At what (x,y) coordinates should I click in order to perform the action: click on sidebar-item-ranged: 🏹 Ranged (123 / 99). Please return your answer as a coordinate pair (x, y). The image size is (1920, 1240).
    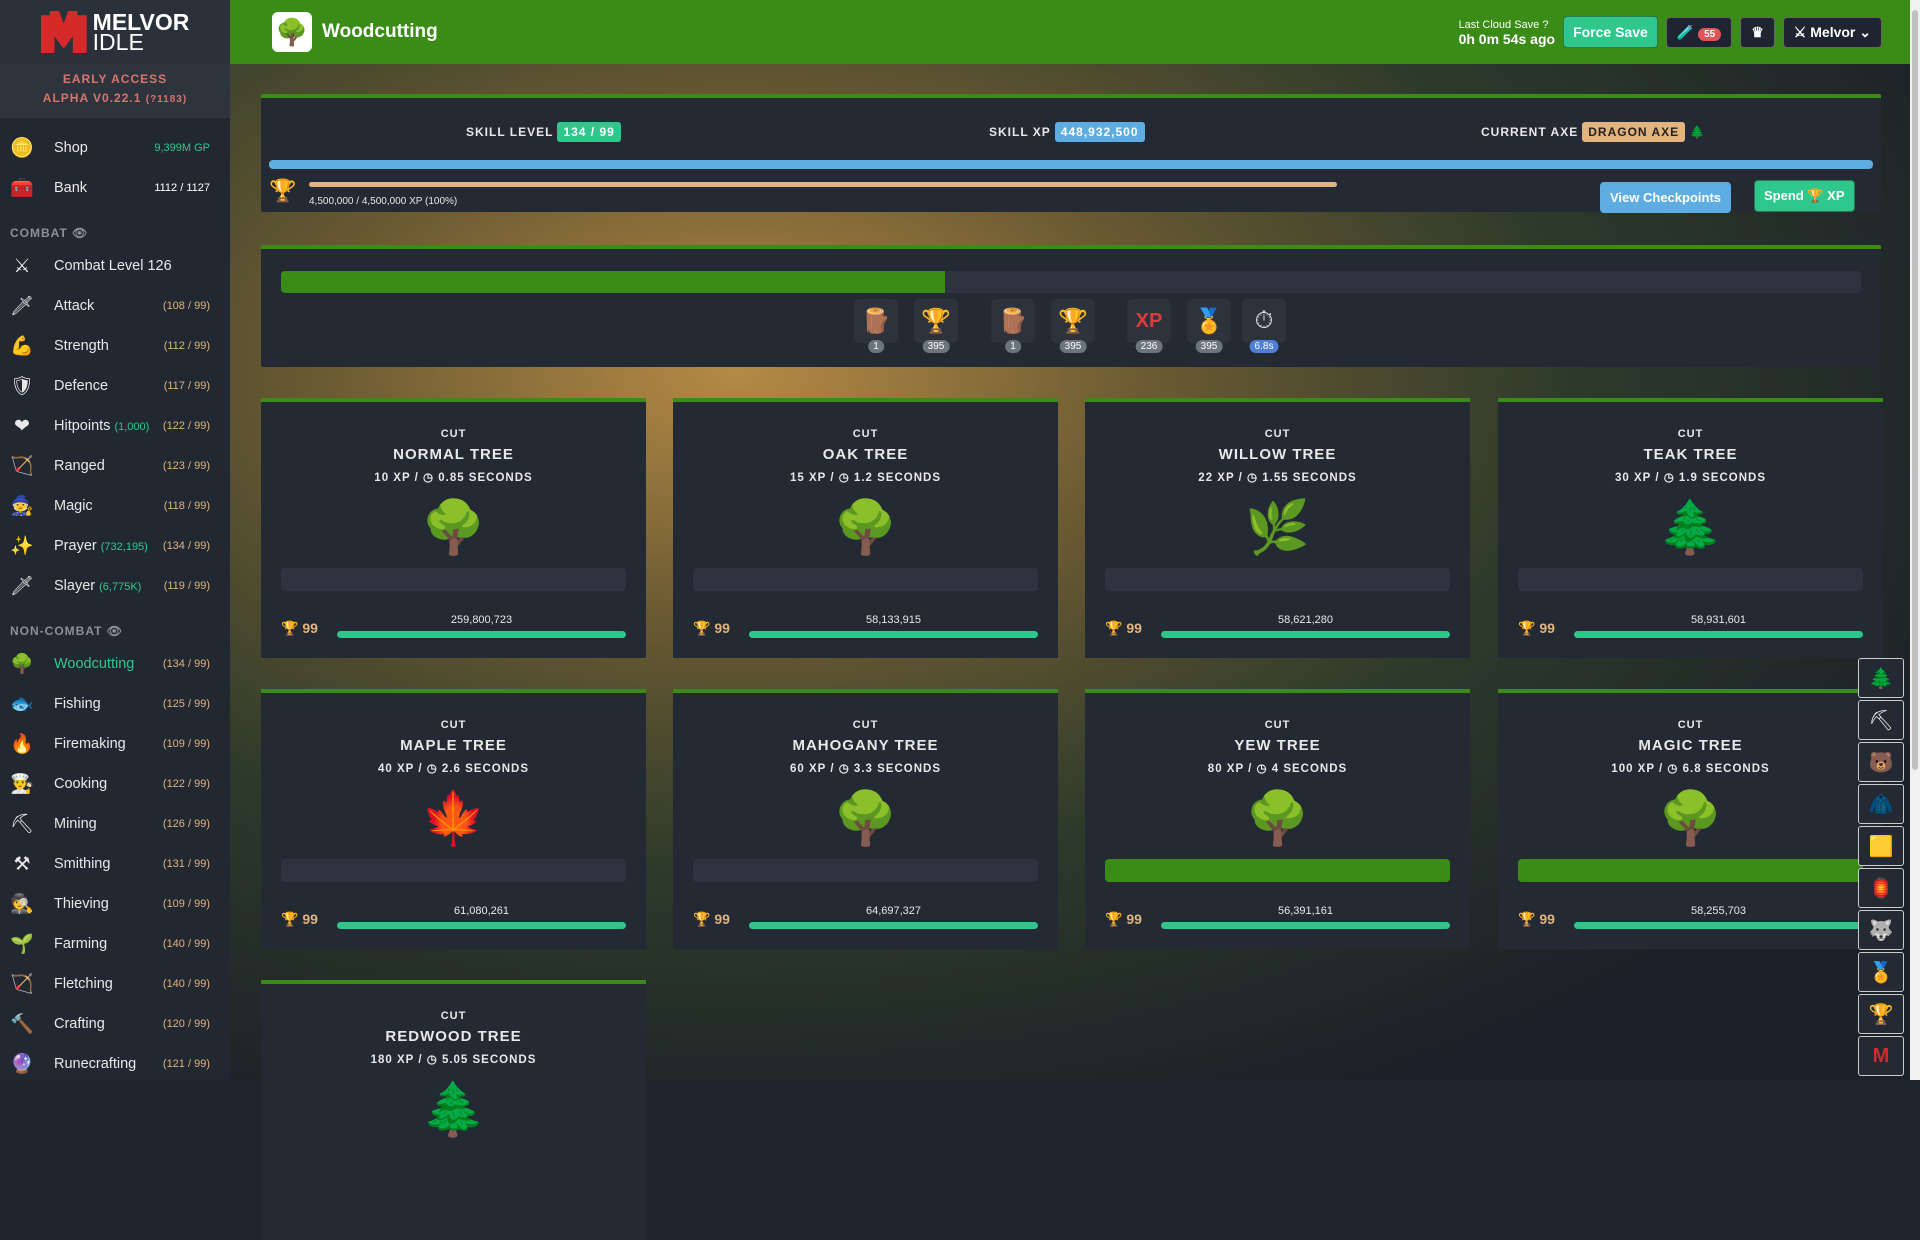
    Looking at the image, I should click on (115, 466).